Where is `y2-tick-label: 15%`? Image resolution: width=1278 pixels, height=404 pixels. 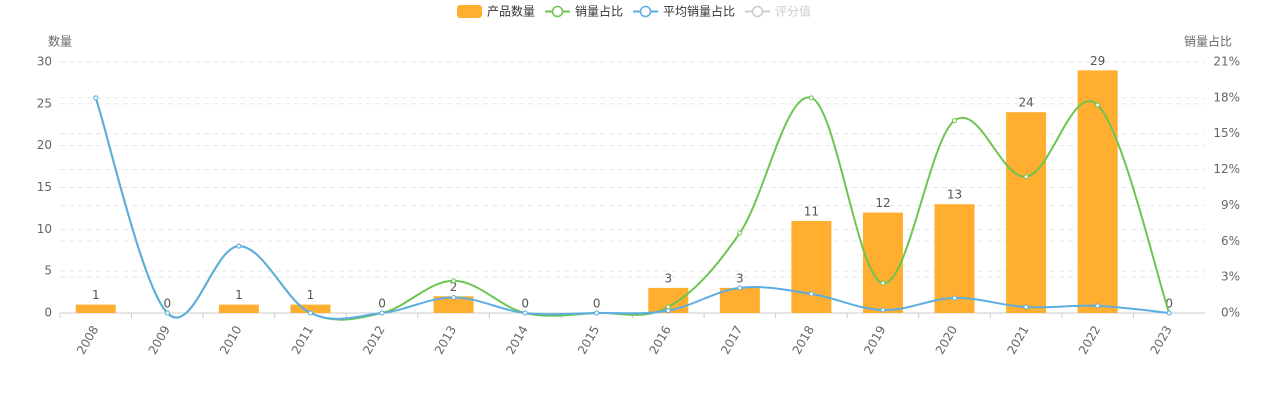
y2-tick-label: 15% is located at coordinates (1226, 133).